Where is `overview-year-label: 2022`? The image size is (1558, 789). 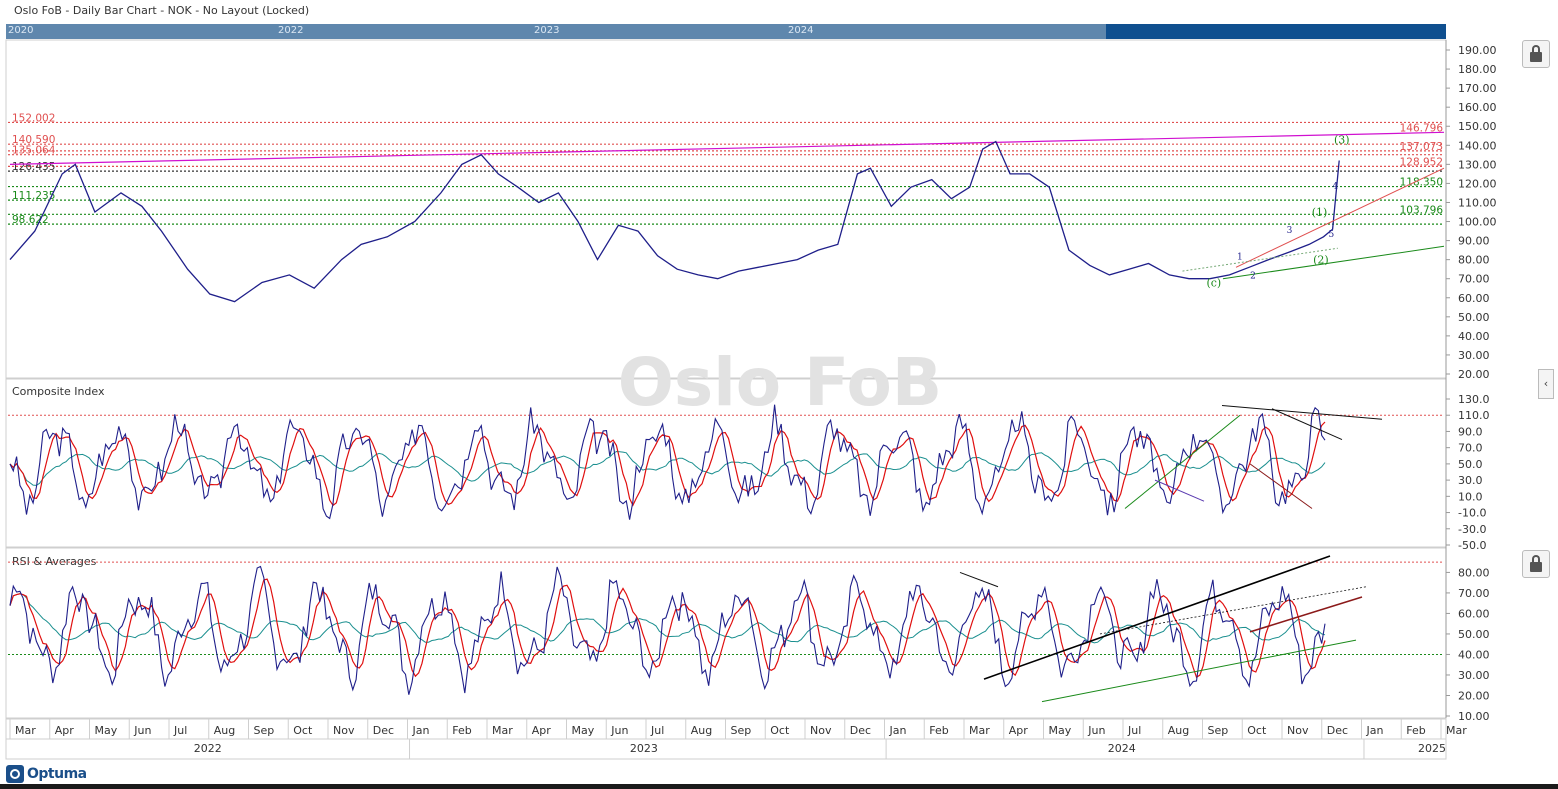 overview-year-label: 2022 is located at coordinates (291, 30).